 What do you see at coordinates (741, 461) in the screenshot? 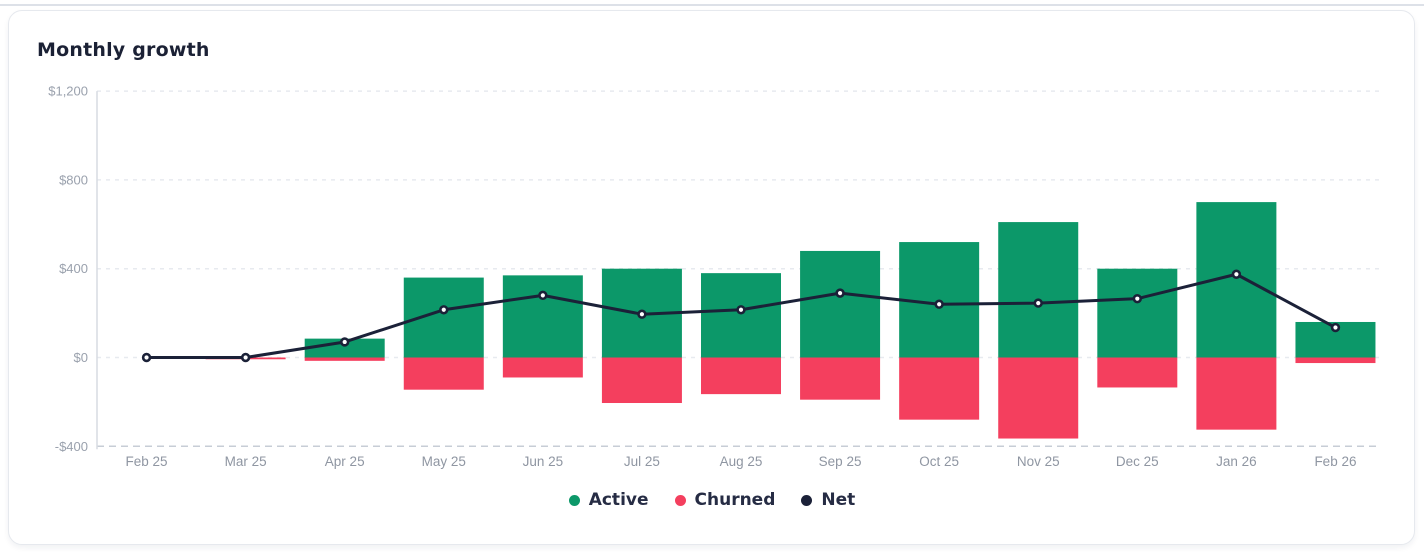
I see `x-axis-tick-label: Aug 25` at bounding box center [741, 461].